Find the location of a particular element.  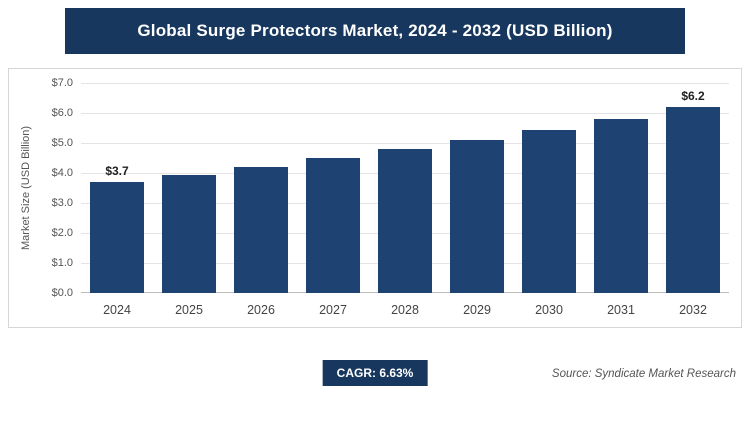

bar-value-label: $3.7 is located at coordinates (117, 171).